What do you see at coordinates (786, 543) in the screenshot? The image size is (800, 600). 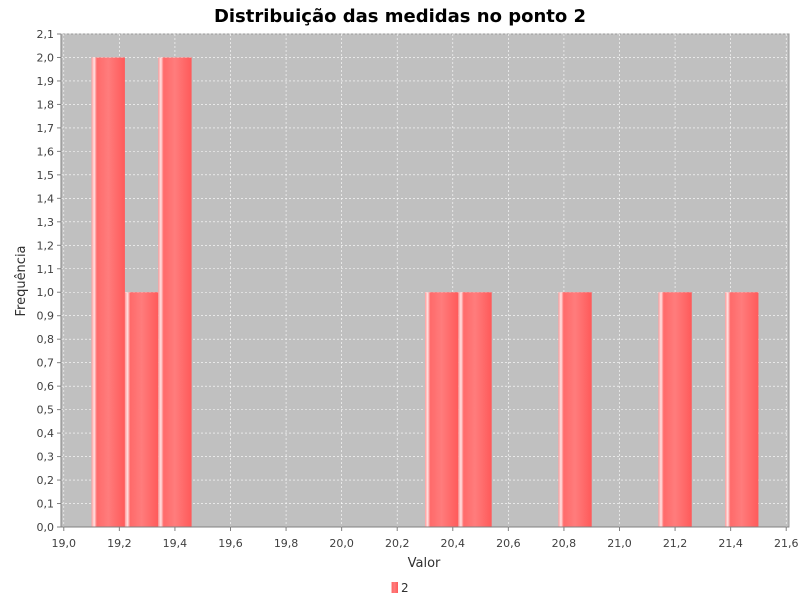 I see `x-tick-label: 21,6` at bounding box center [786, 543].